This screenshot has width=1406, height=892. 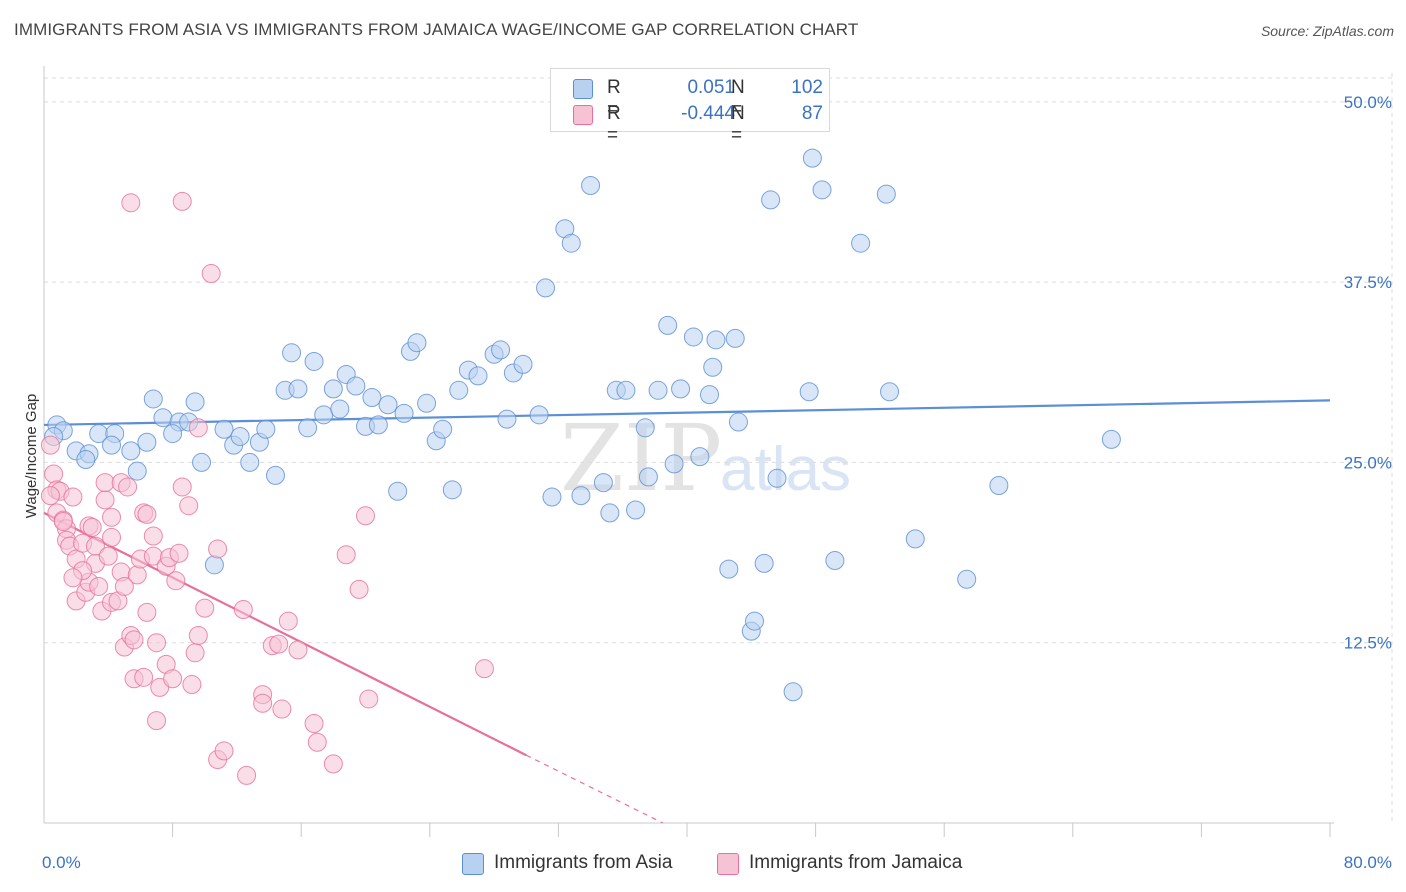 I want to click on jamaica-trend-line, so click(x=285, y=634).